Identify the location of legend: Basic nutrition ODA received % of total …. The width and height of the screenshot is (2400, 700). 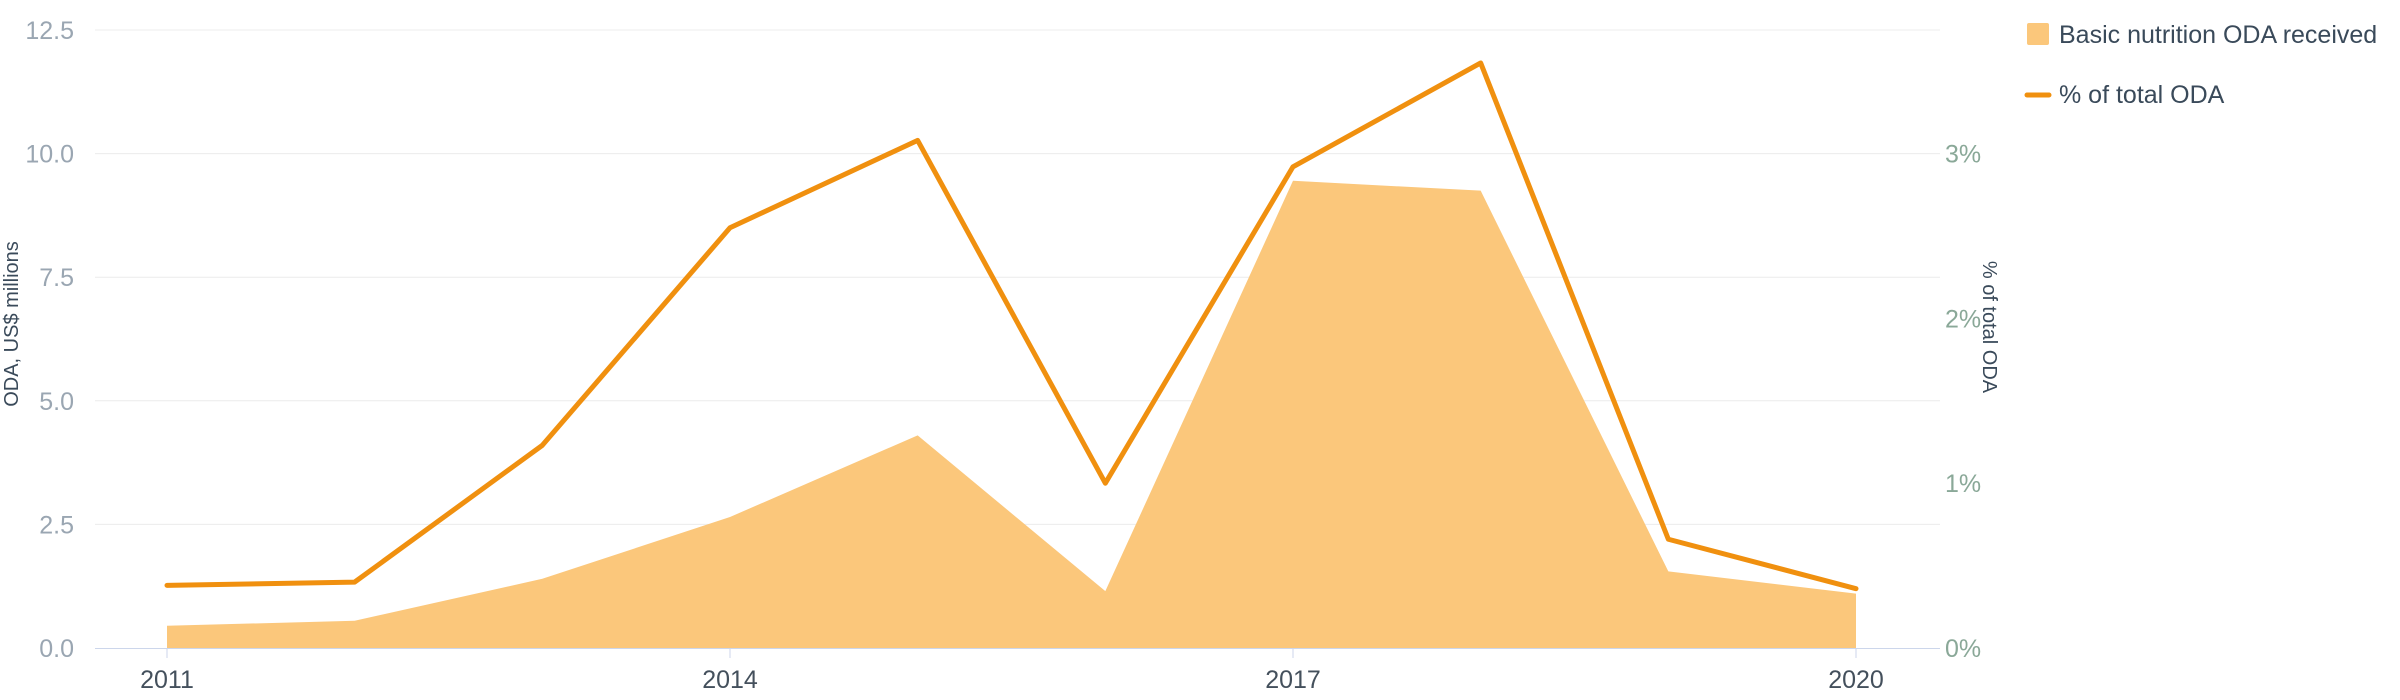
(2200, 65).